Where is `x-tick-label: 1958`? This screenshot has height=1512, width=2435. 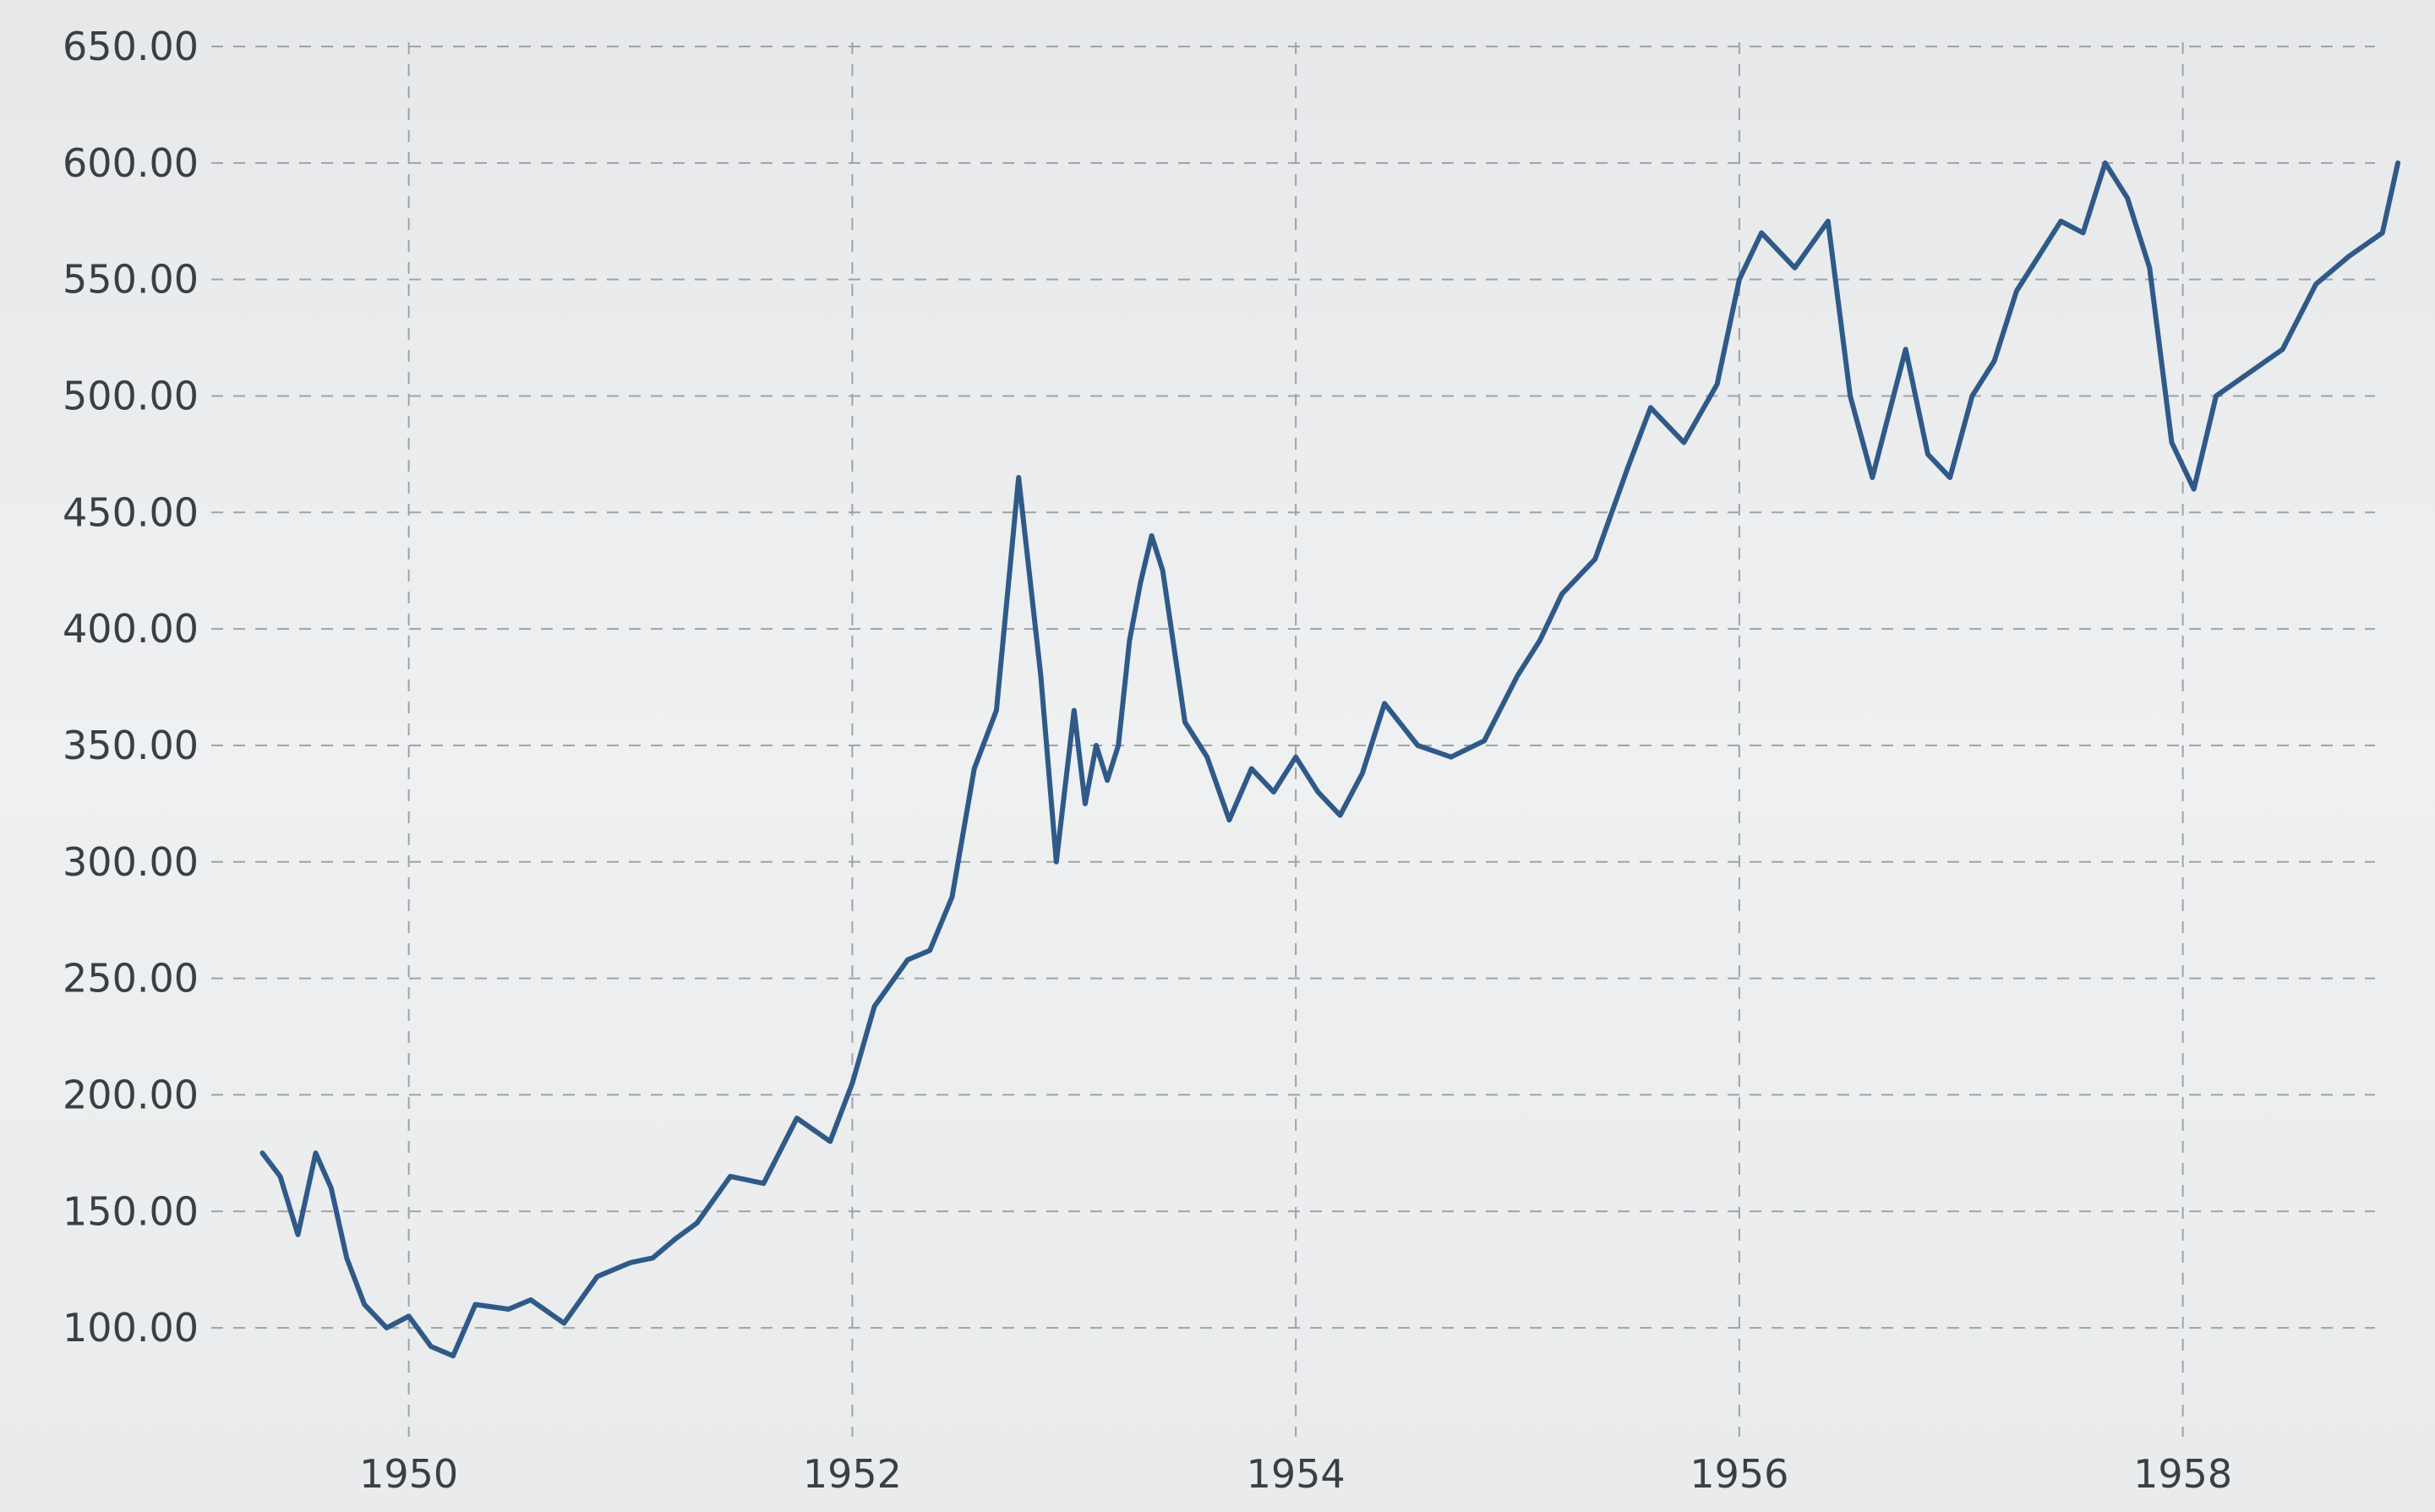
x-tick-label: 1958 is located at coordinates (2183, 1474).